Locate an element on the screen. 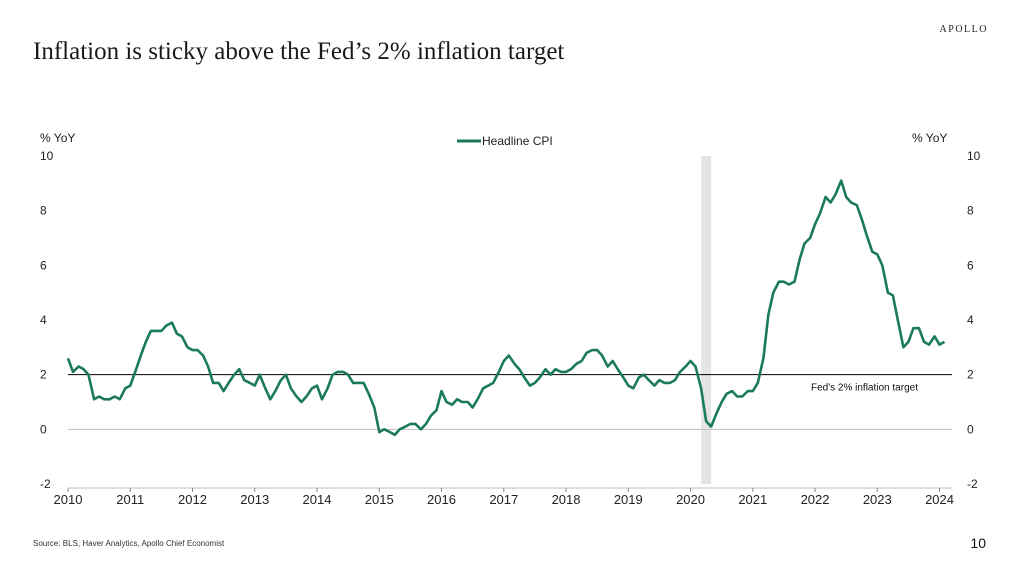 The width and height of the screenshot is (1016, 568). right-y-axis: -2 0 2 4 6 8 10 is located at coordinates (974, 320).